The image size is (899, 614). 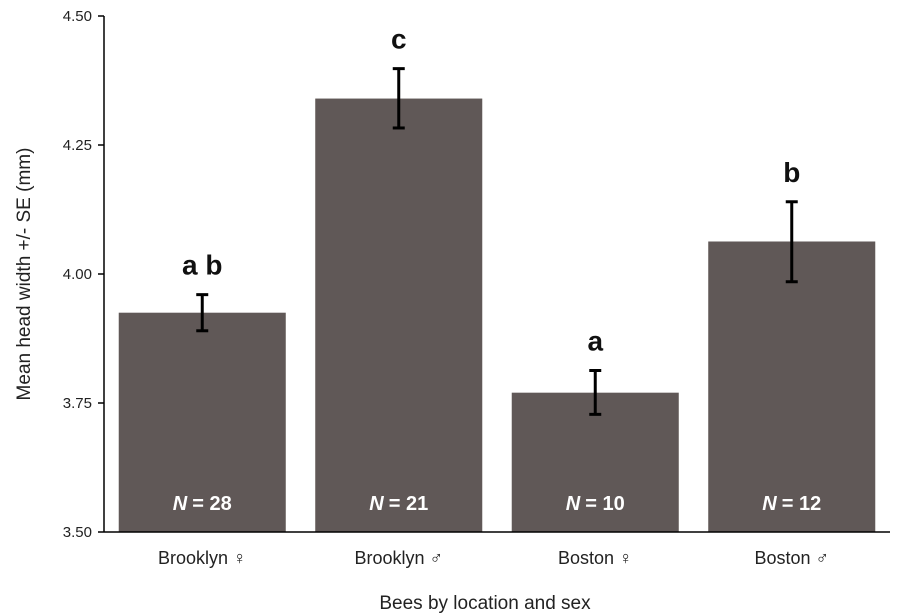 What do you see at coordinates (77, 532) in the screenshot?
I see `y-tick-label: 3.50` at bounding box center [77, 532].